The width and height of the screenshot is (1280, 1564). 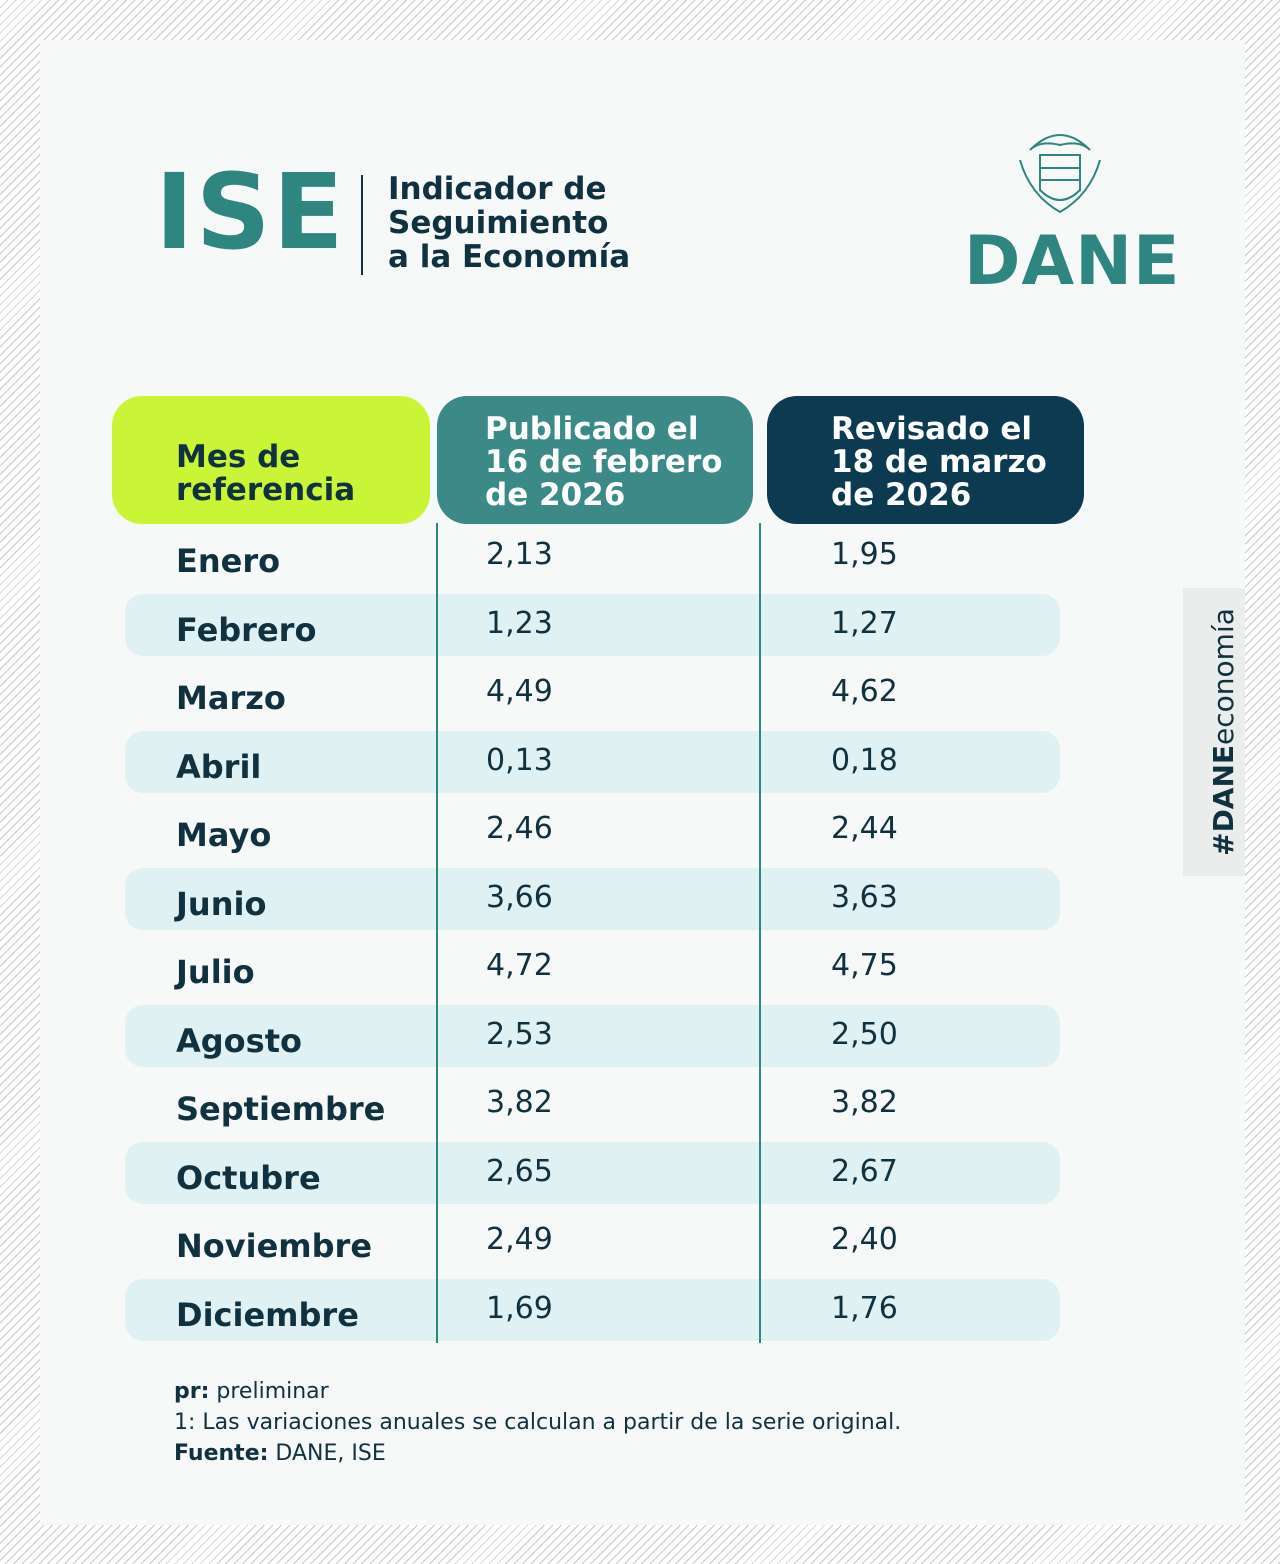 What do you see at coordinates (497, 189) in the screenshot?
I see `subtitle-line: Indicador de` at bounding box center [497, 189].